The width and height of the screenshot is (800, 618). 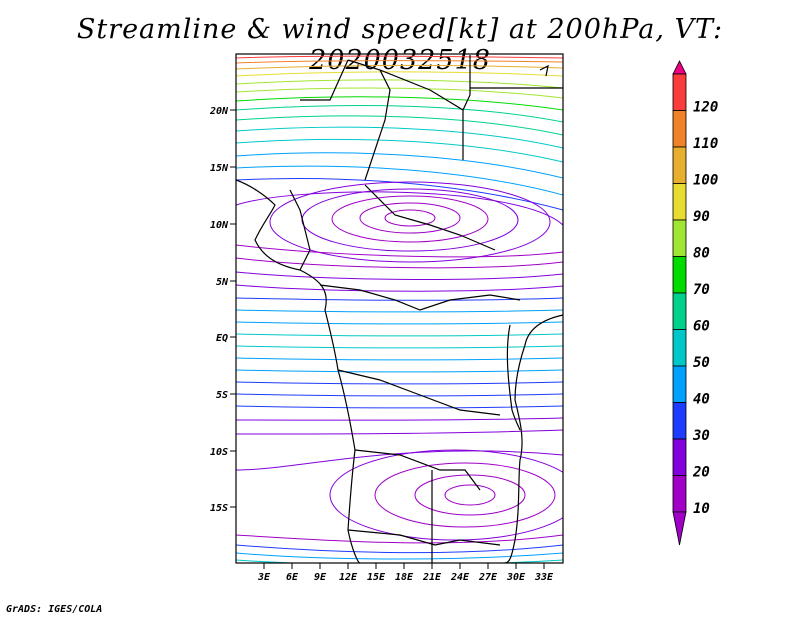 I want to click on colorbar-bottom-arrow, so click(x=679, y=528).